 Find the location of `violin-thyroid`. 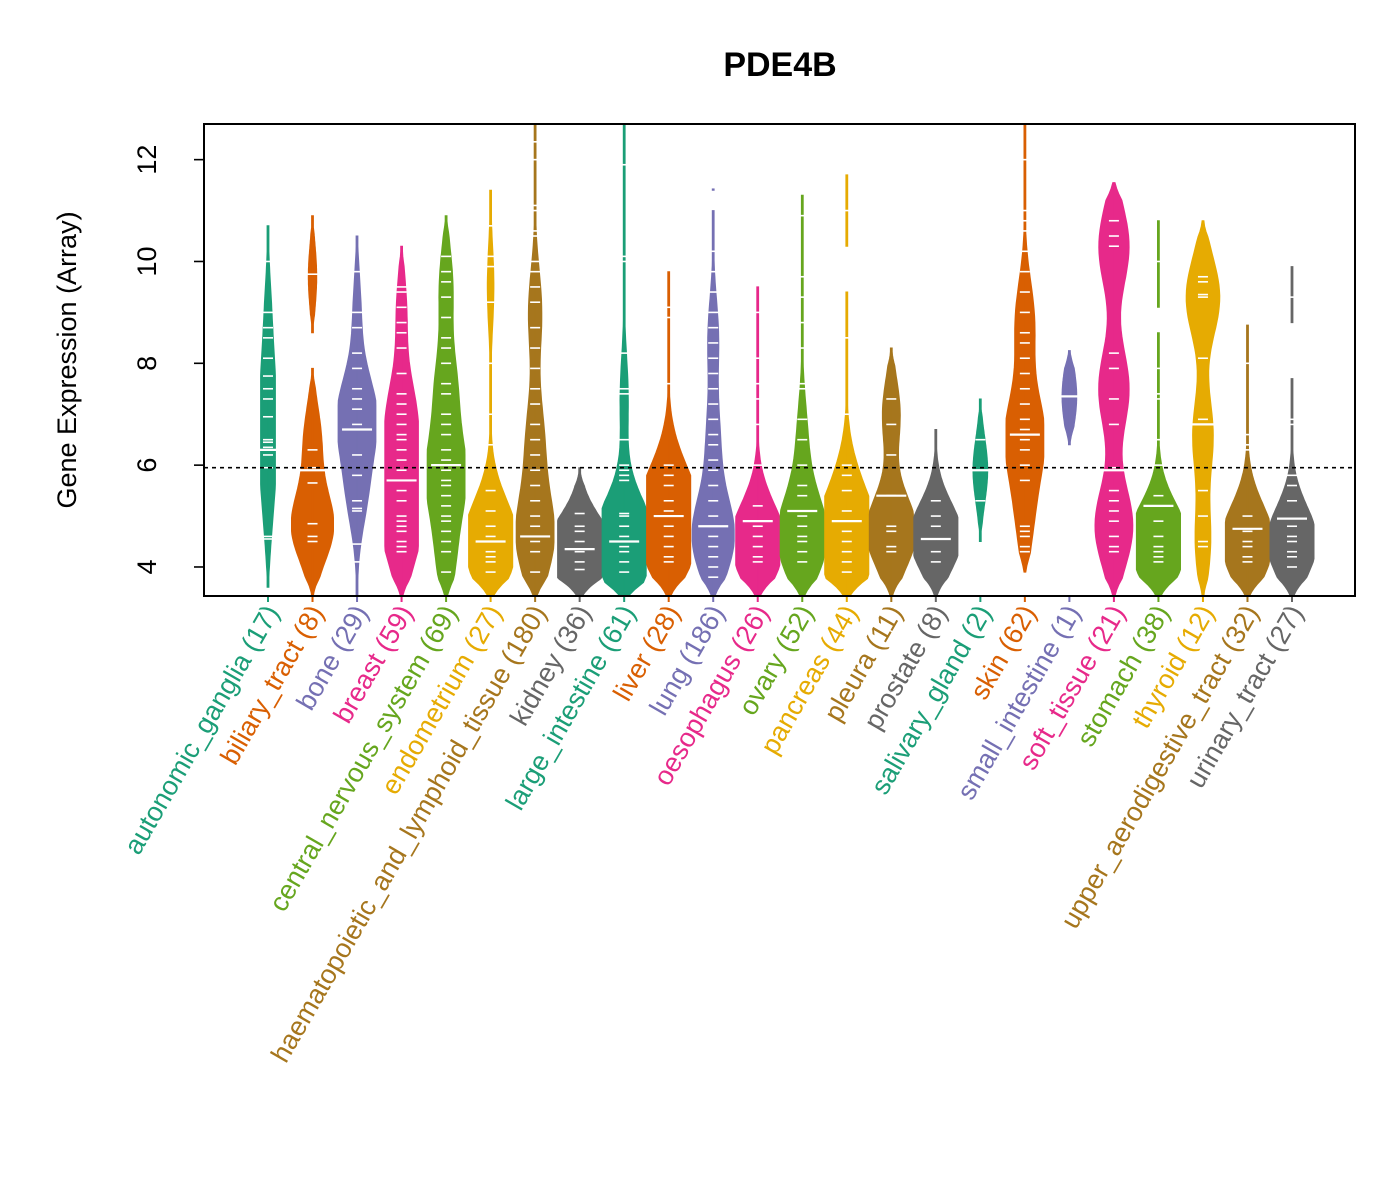

violin-thyroid is located at coordinates (1203, 411).